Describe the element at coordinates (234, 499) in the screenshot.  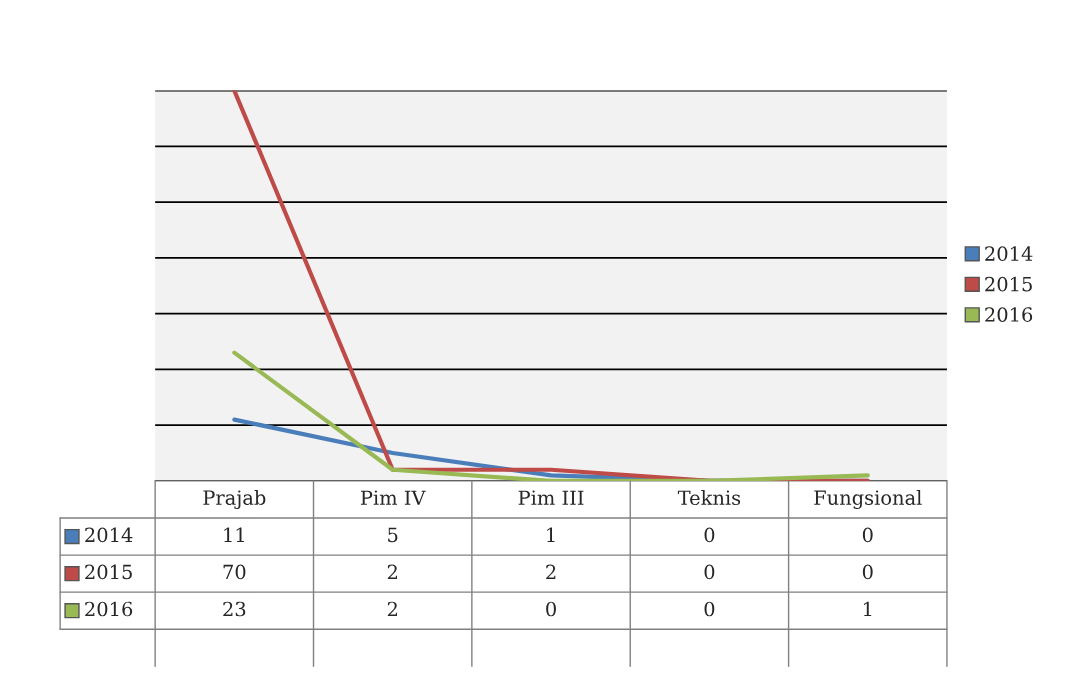
I see `x-tick-label: Prajab` at that location.